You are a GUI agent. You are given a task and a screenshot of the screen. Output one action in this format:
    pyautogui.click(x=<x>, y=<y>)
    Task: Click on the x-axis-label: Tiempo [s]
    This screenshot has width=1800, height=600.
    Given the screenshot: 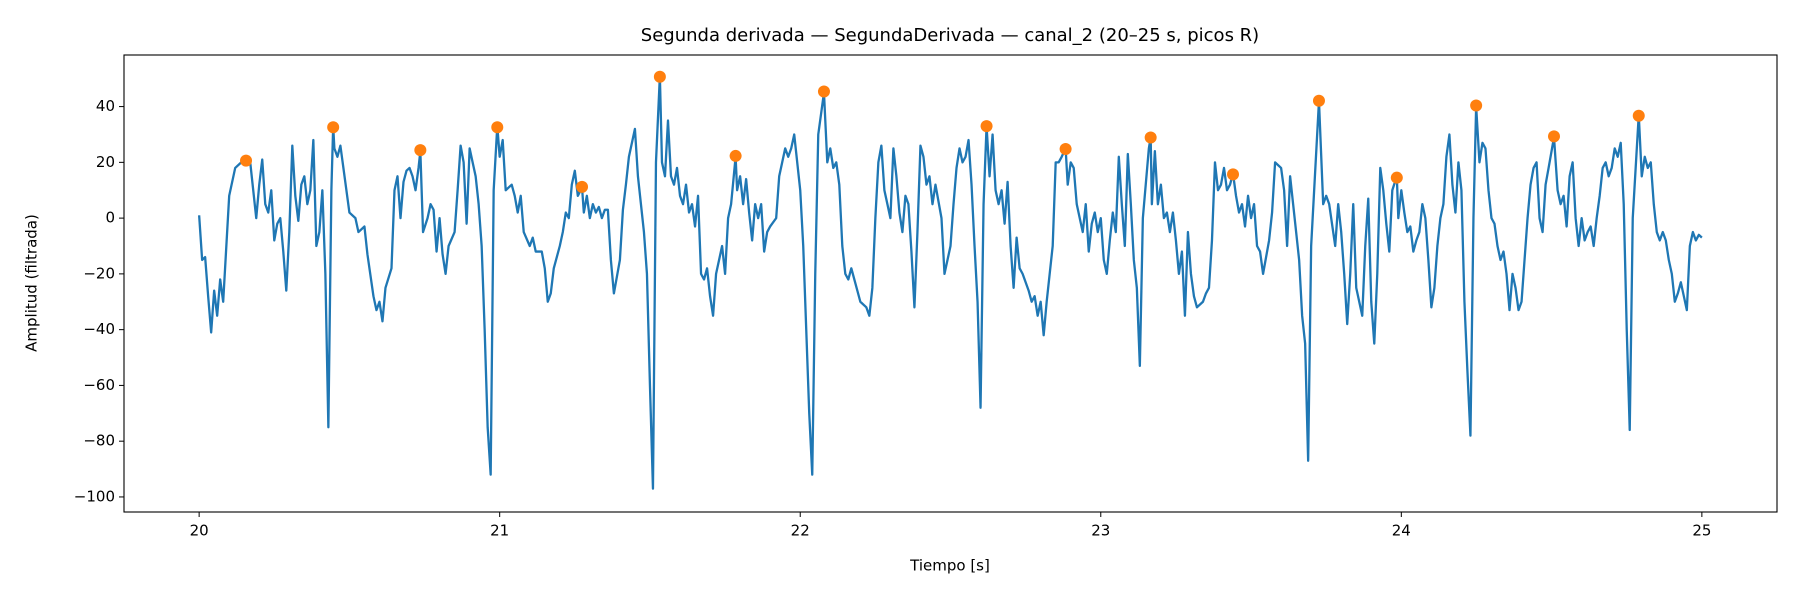 What is the action you would take?
    pyautogui.click(x=949, y=566)
    